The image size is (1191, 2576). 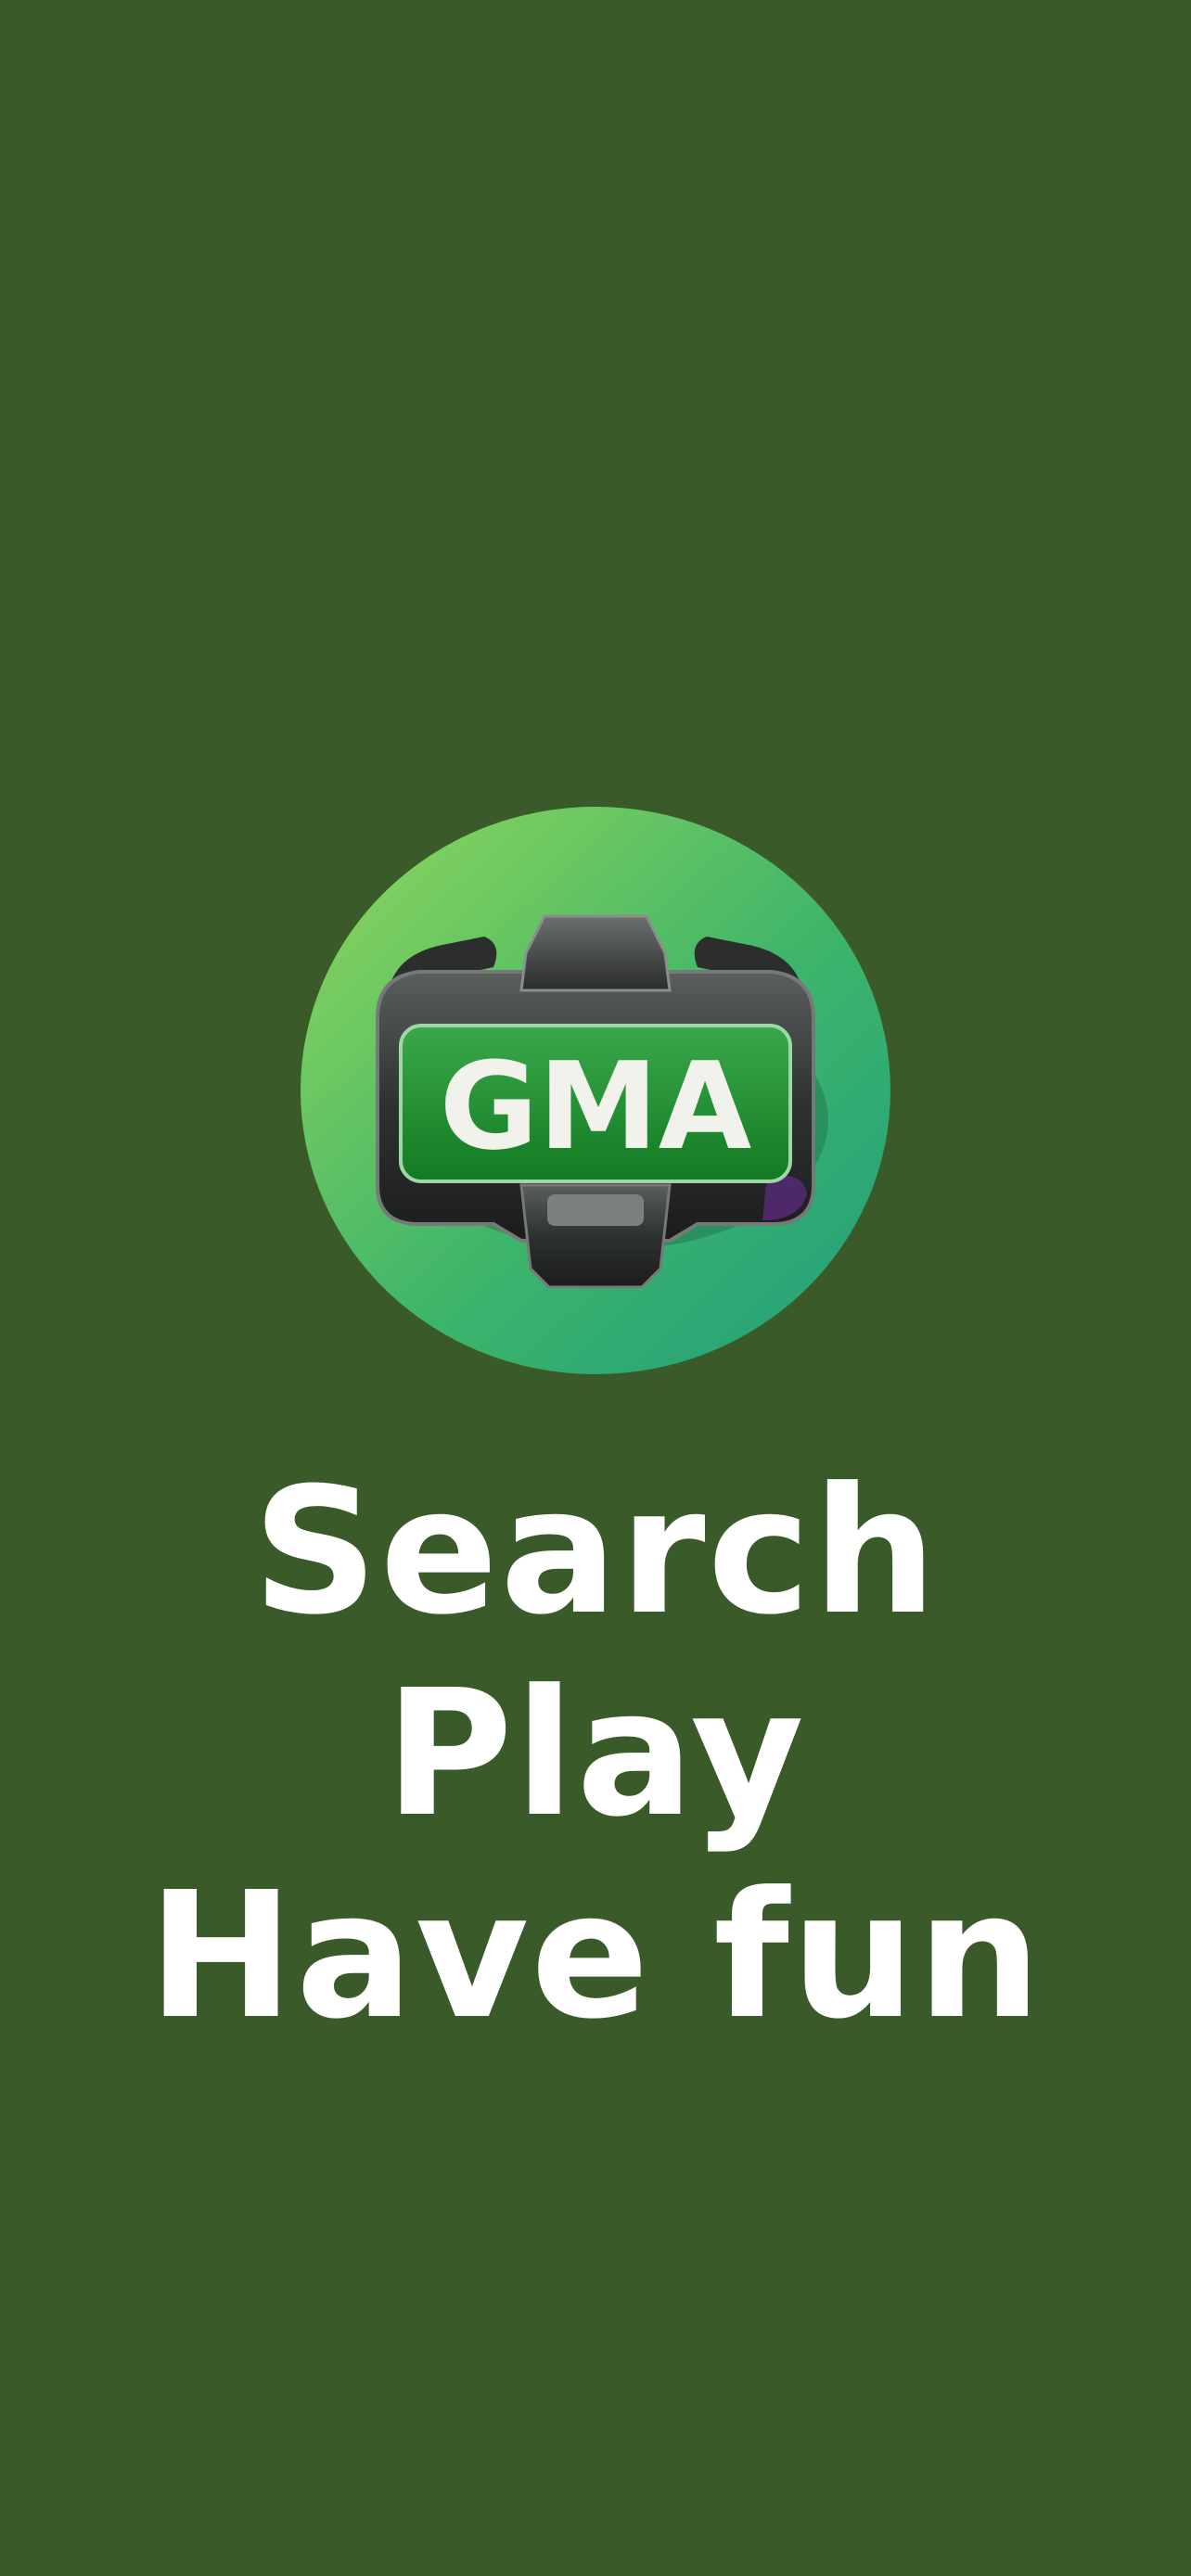 I want to click on tagline-play: Play, so click(x=595, y=1753).